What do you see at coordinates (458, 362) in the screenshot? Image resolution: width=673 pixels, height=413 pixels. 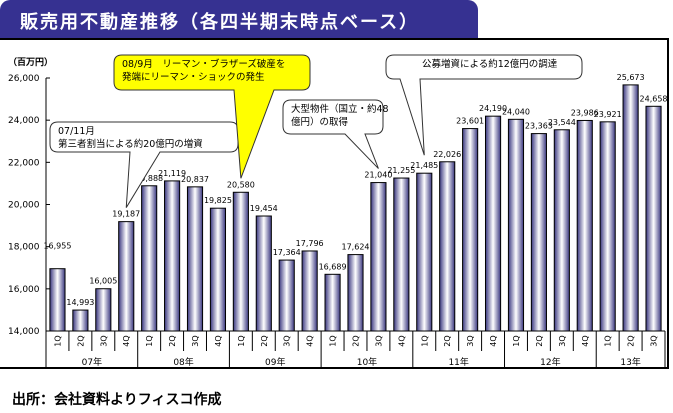 I see `year-label: 11年` at bounding box center [458, 362].